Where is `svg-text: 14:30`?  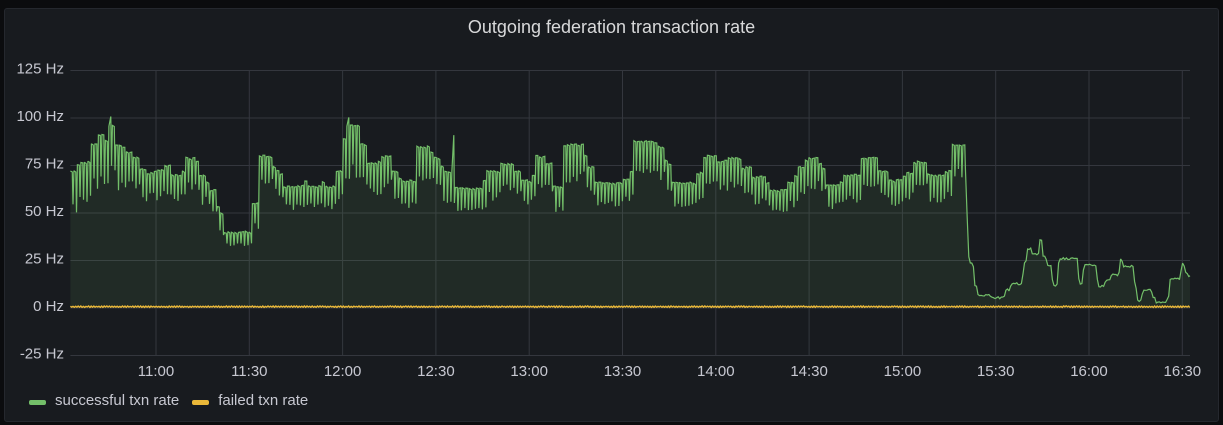
svg-text: 14:30 is located at coordinates (809, 371).